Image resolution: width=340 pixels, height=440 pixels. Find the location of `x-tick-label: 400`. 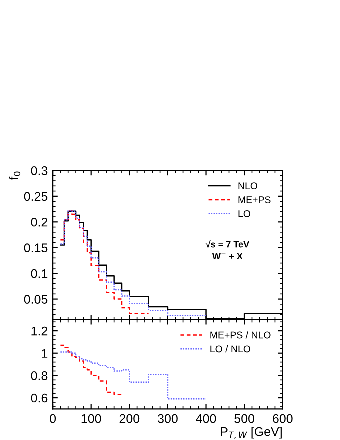

x-tick-label: 400 is located at coordinates (206, 419).